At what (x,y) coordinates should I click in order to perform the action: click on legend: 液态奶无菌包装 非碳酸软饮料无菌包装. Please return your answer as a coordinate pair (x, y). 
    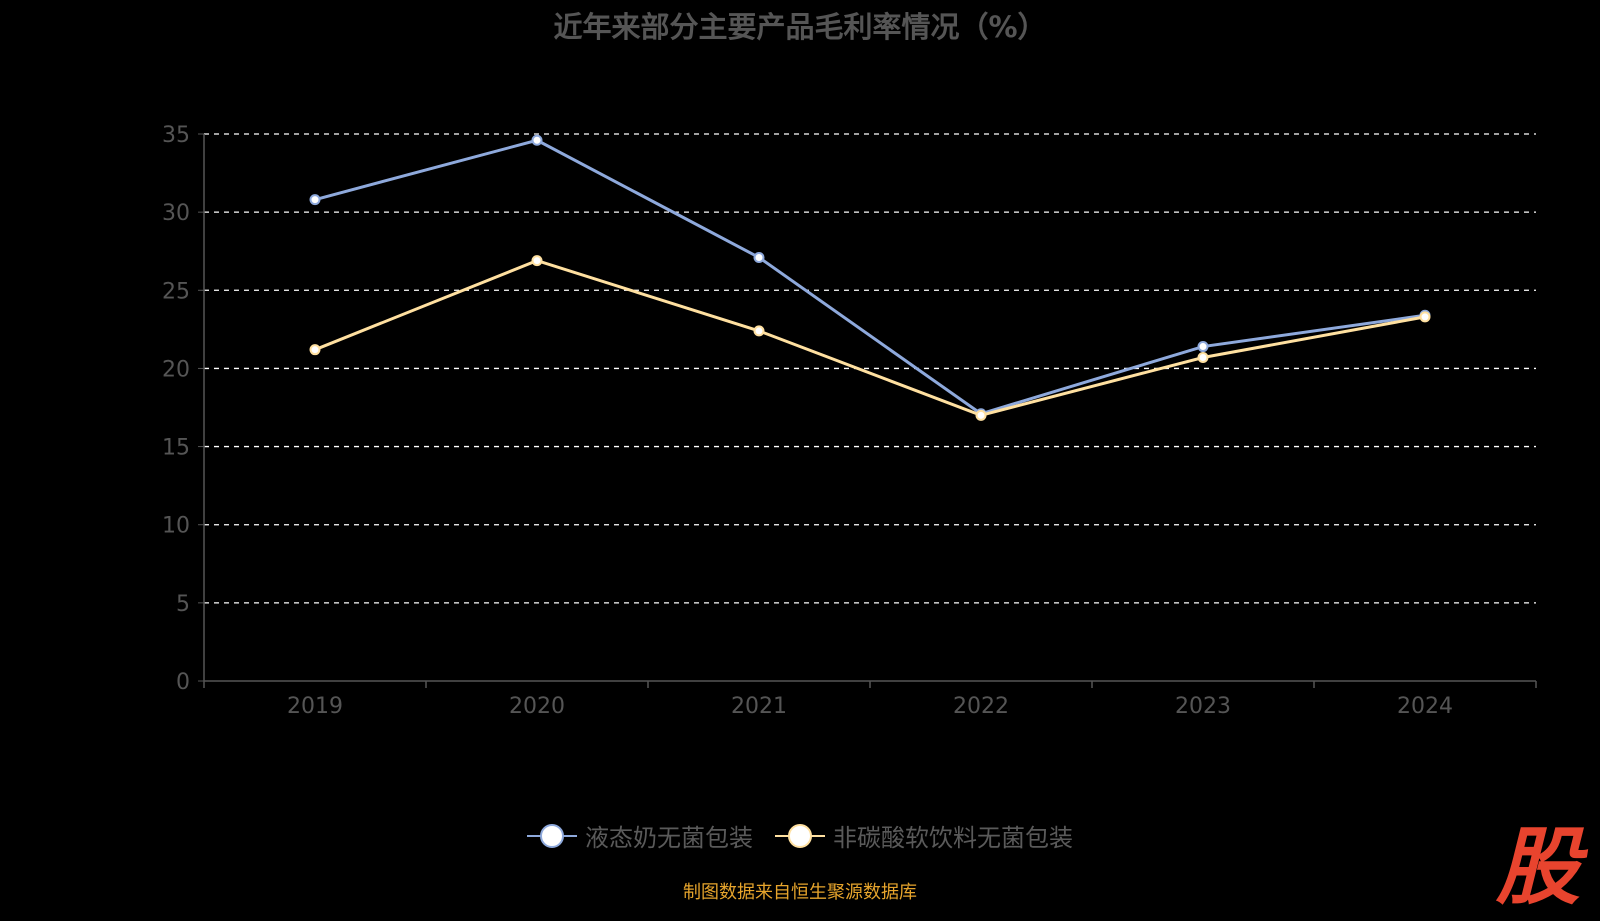
    Looking at the image, I should click on (800, 835).